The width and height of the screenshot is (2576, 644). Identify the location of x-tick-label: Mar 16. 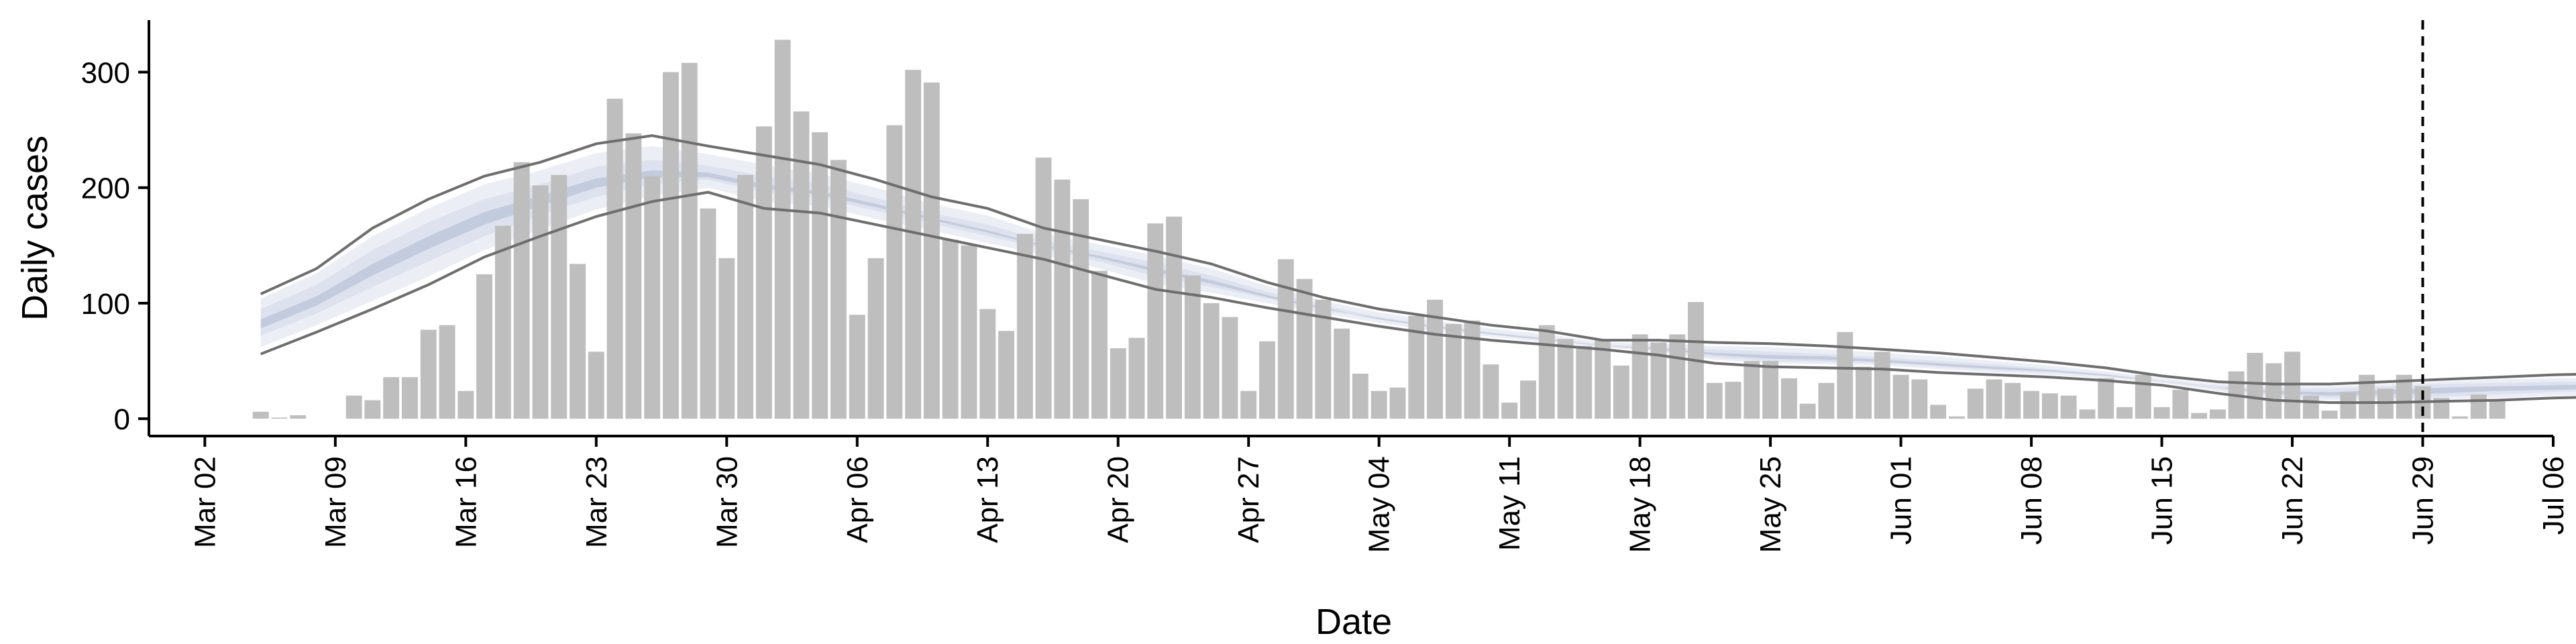
(465, 502).